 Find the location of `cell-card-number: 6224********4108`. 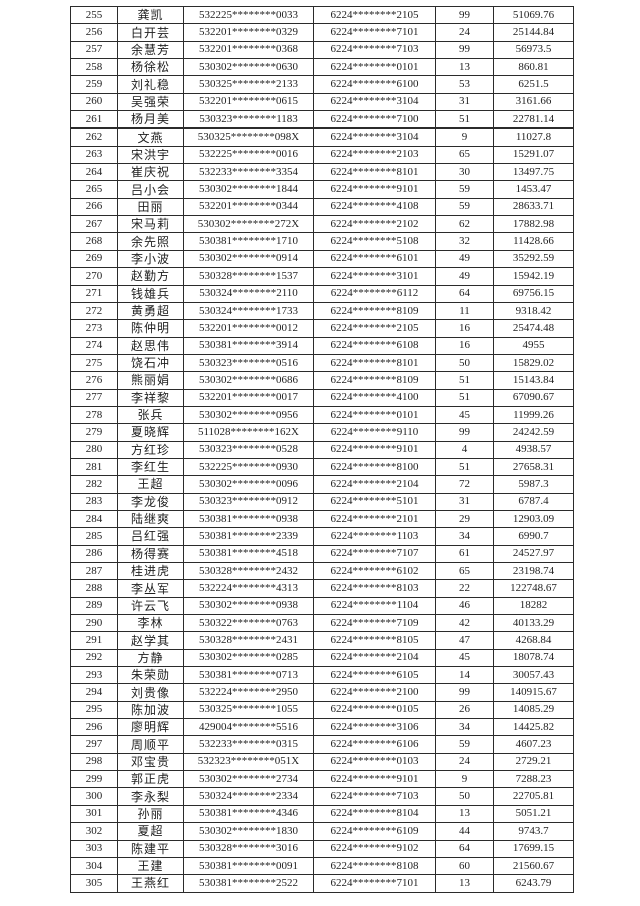

cell-card-number: 6224********4108 is located at coordinates (374, 207).